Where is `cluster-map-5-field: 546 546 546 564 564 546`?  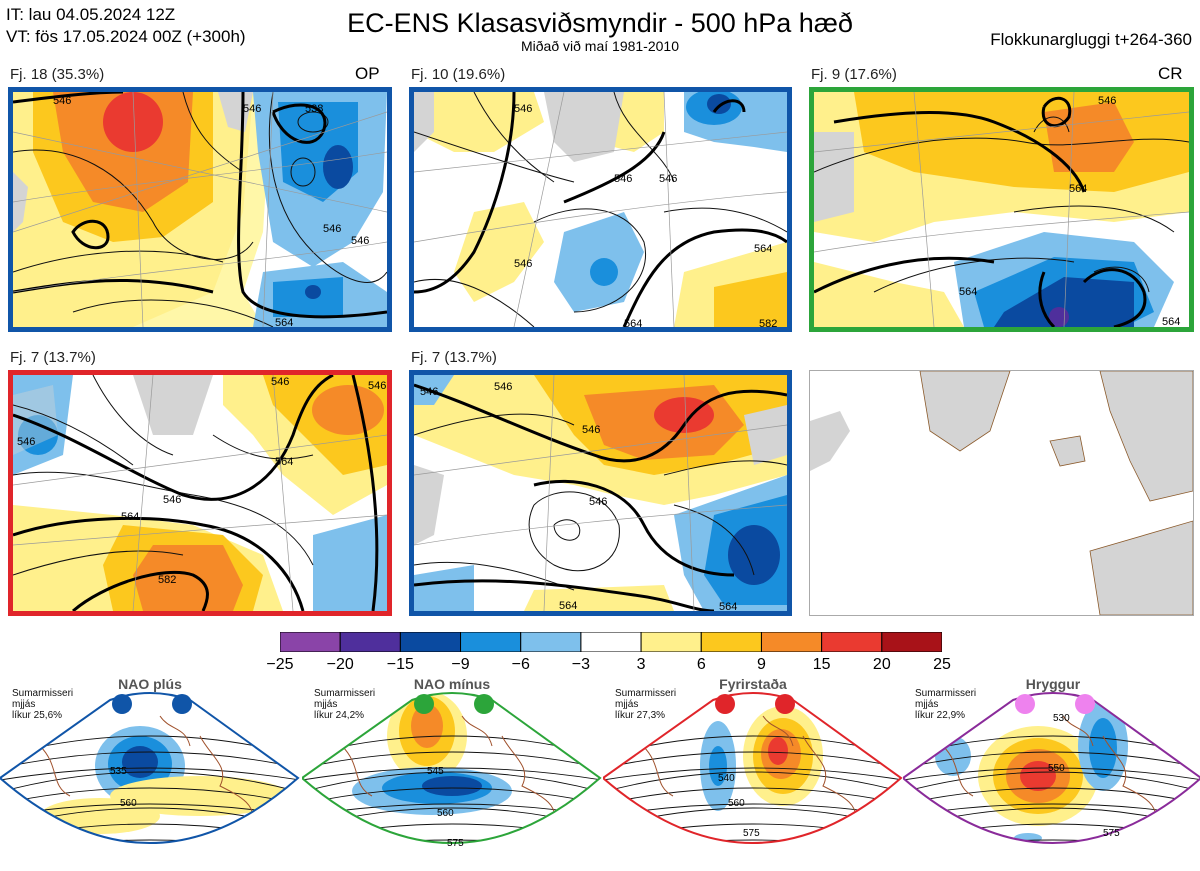 cluster-map-5-field: 546 546 546 564 564 546 is located at coordinates (600, 493).